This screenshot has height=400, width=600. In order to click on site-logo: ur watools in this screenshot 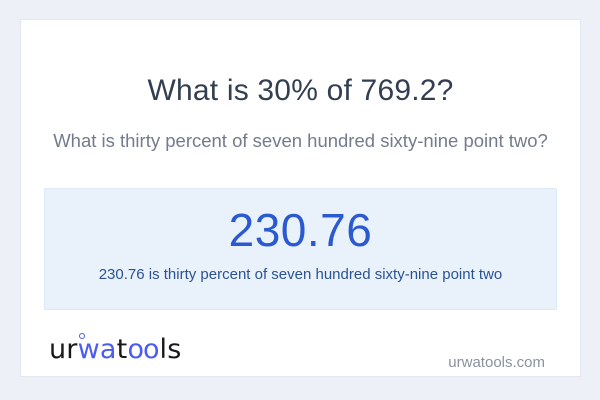, I will do `click(115, 349)`.